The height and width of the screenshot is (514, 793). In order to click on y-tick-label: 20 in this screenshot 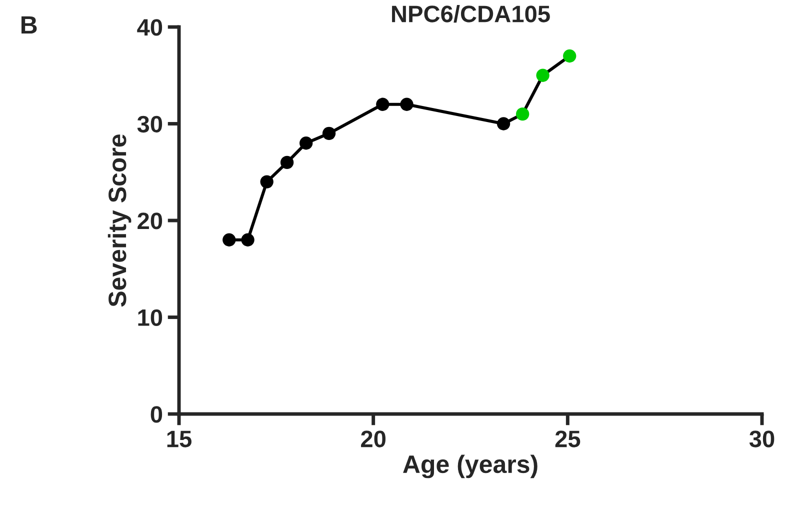, I will do `click(150, 221)`.